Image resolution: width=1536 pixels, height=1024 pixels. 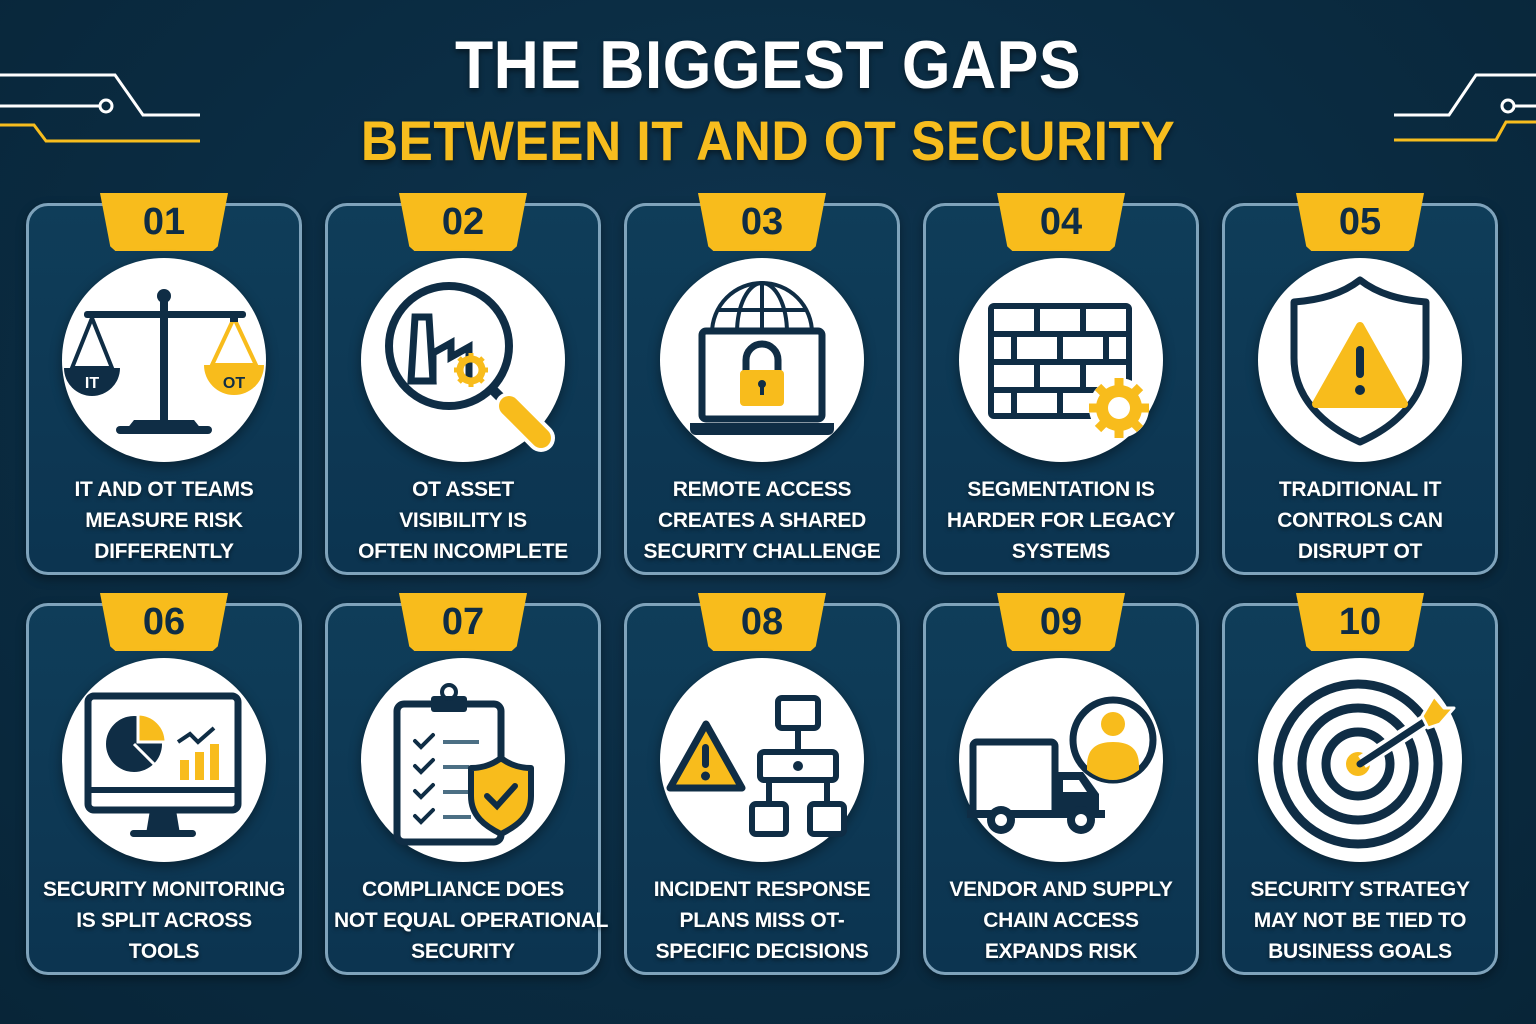 What do you see at coordinates (163, 764) in the screenshot?
I see `monitor-dashboard-icon` at bounding box center [163, 764].